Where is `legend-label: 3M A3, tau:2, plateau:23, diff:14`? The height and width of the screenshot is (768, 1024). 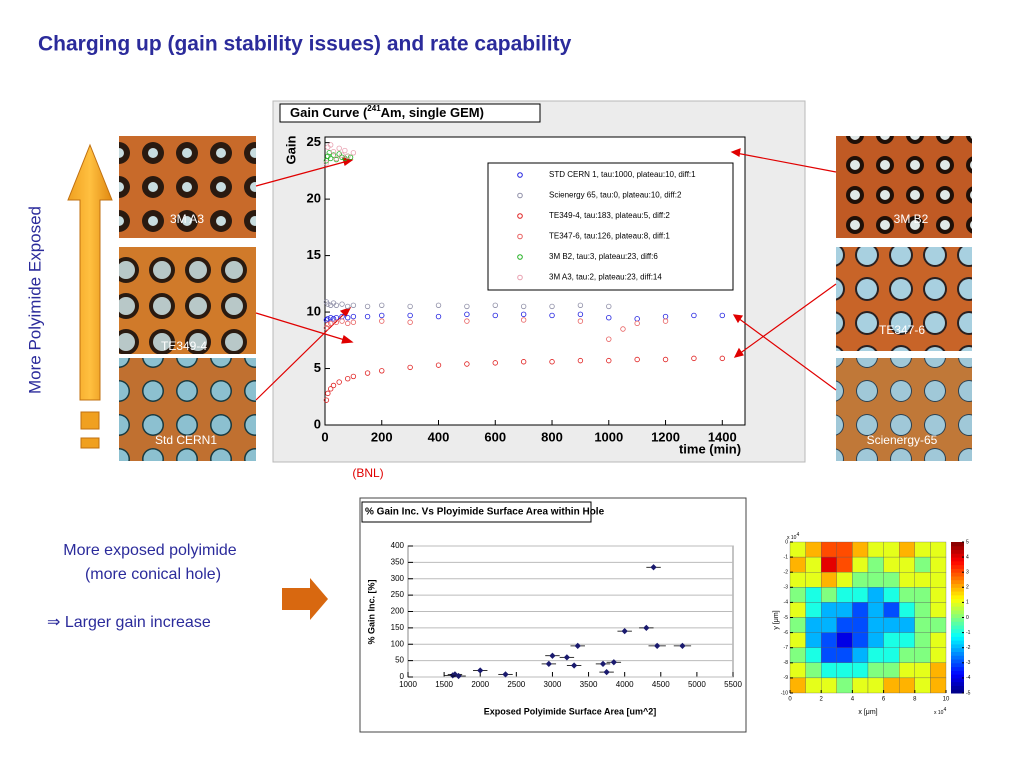 legend-label: 3M A3, tau:2, plateau:23, diff:14 is located at coordinates (605, 277).